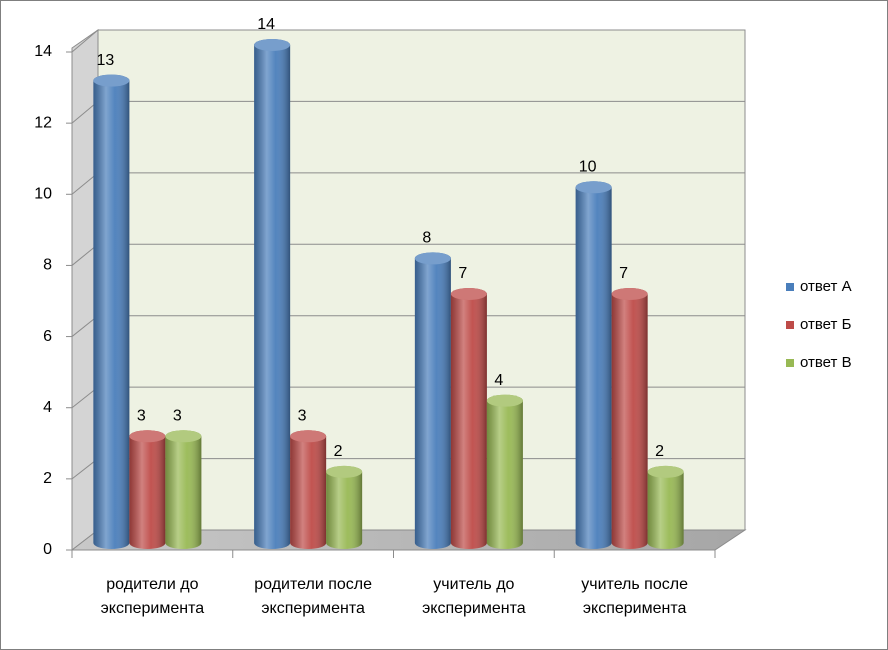 Image resolution: width=888 pixels, height=650 pixels. What do you see at coordinates (47, 549) in the screenshot?
I see `y-tick-label: 0` at bounding box center [47, 549].